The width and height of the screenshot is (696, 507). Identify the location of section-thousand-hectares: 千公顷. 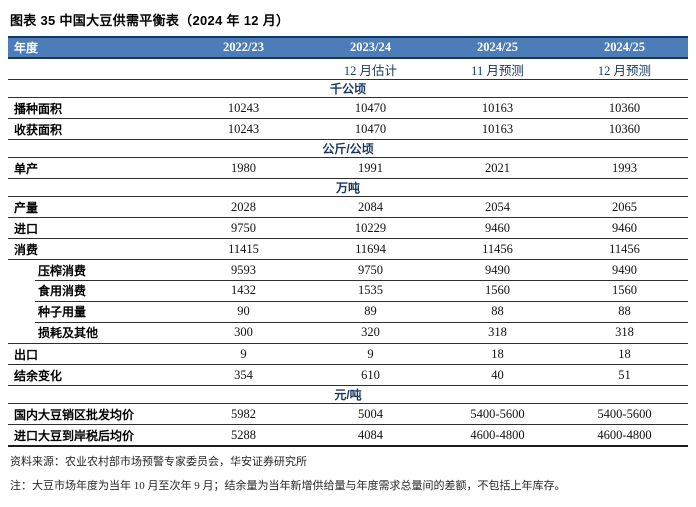
(348, 88).